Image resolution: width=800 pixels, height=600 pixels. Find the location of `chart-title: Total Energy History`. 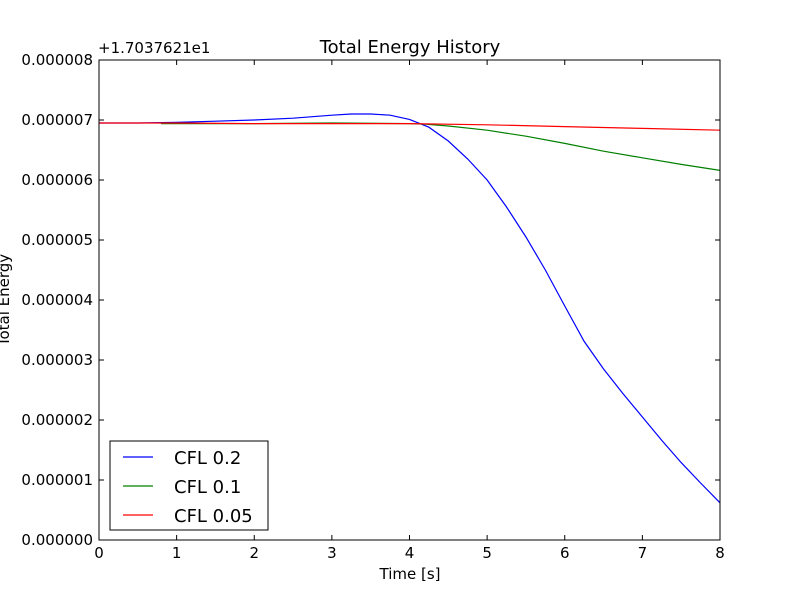

chart-title: Total Energy History is located at coordinates (410, 47).